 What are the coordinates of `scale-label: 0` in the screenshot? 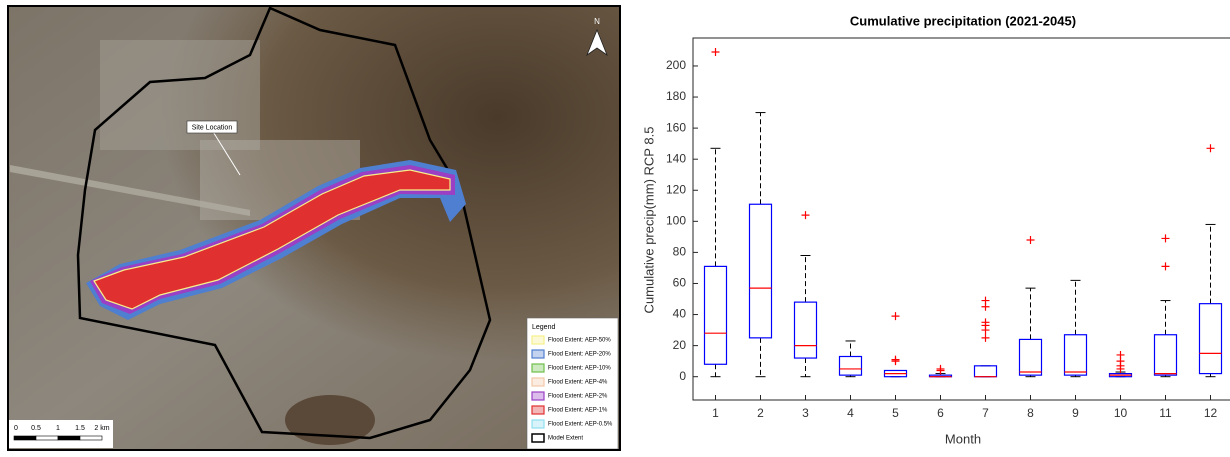 It's located at (16, 428).